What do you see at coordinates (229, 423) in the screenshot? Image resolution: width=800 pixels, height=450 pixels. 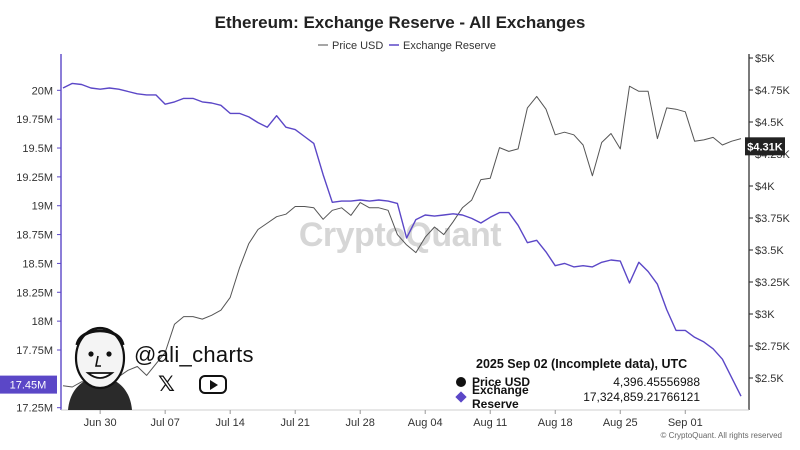 I see `x-tick-label: Jul 14` at bounding box center [229, 423].